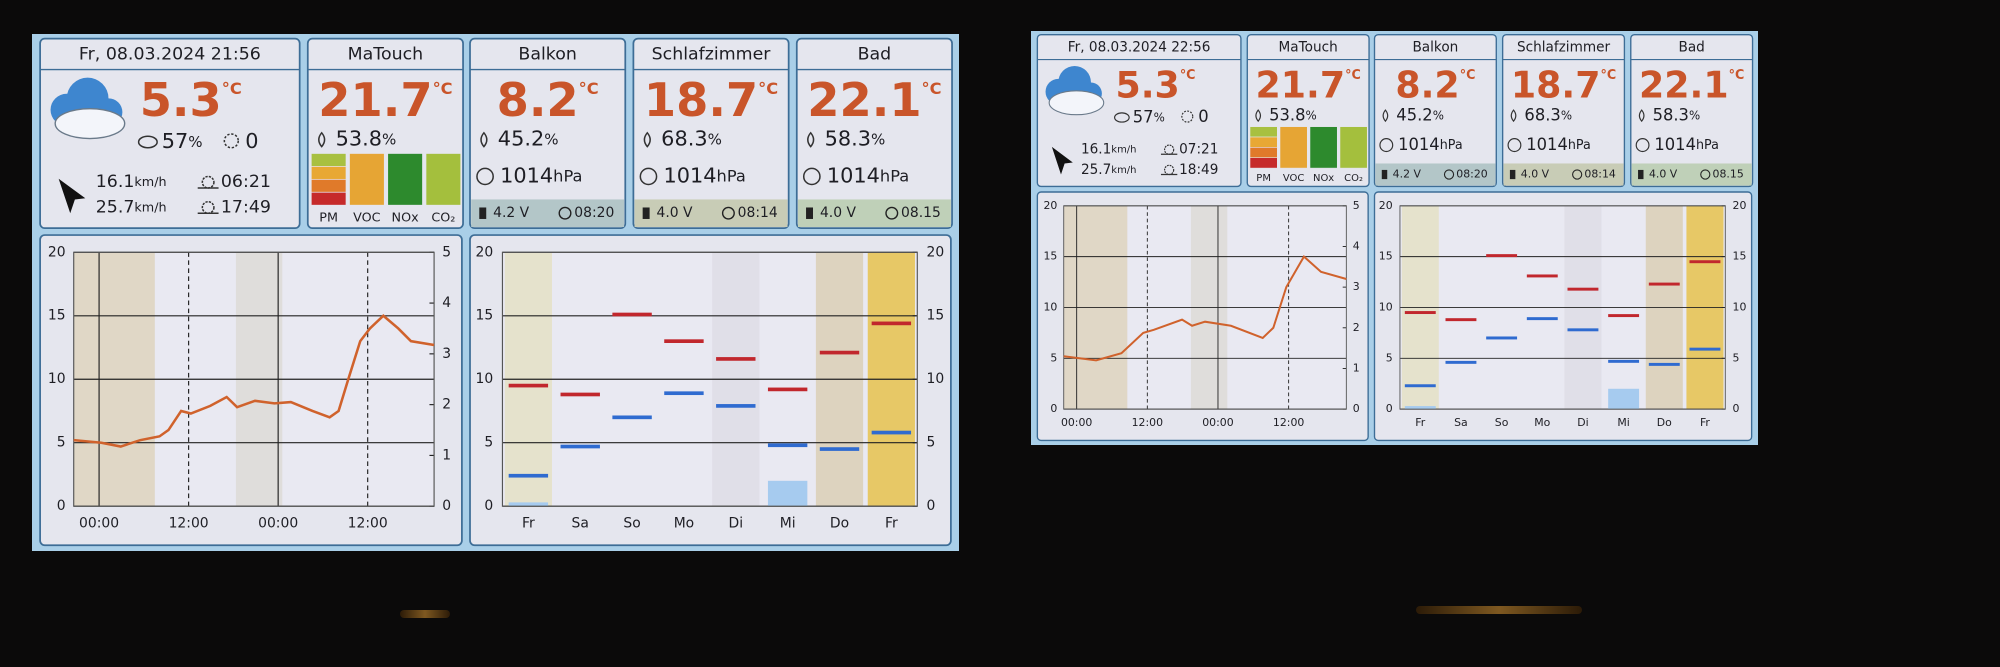 The height and width of the screenshot is (667, 2000). Describe the element at coordinates (1147, 84) in the screenshot. I see `value: 5.3` at that location.